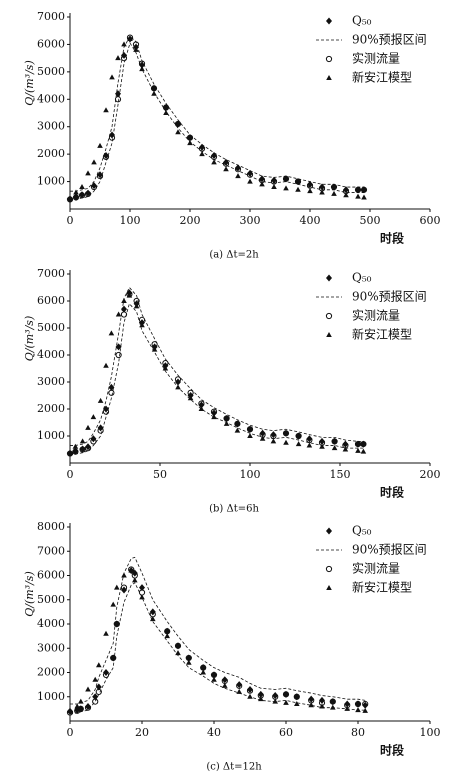 This screenshot has height=778, width=468. I want to click on x-tick-label: 80, so click(358, 732).